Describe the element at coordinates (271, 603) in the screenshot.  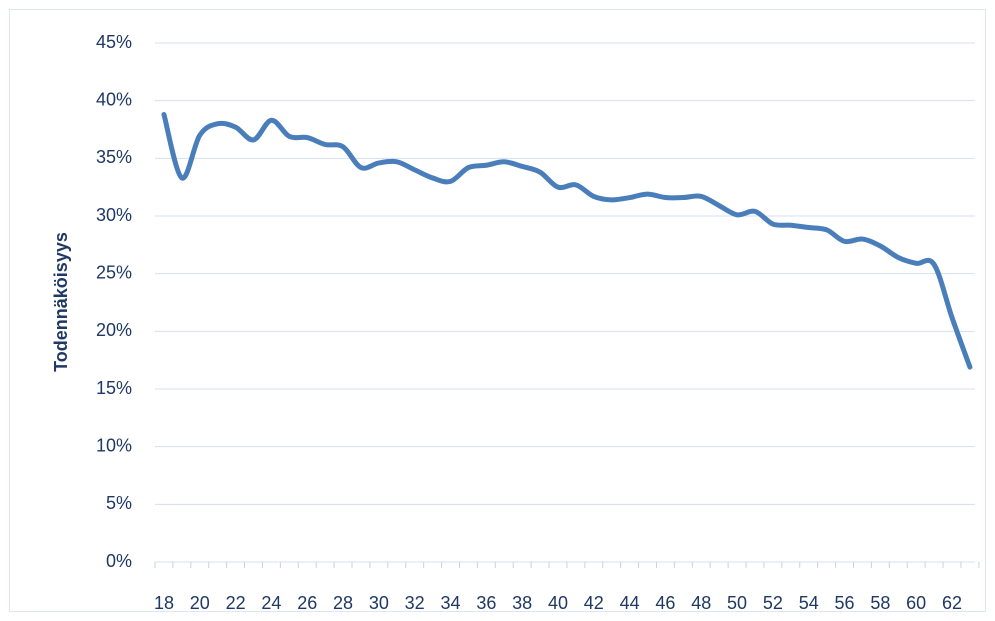
I see `x-tick-label: 24` at that location.